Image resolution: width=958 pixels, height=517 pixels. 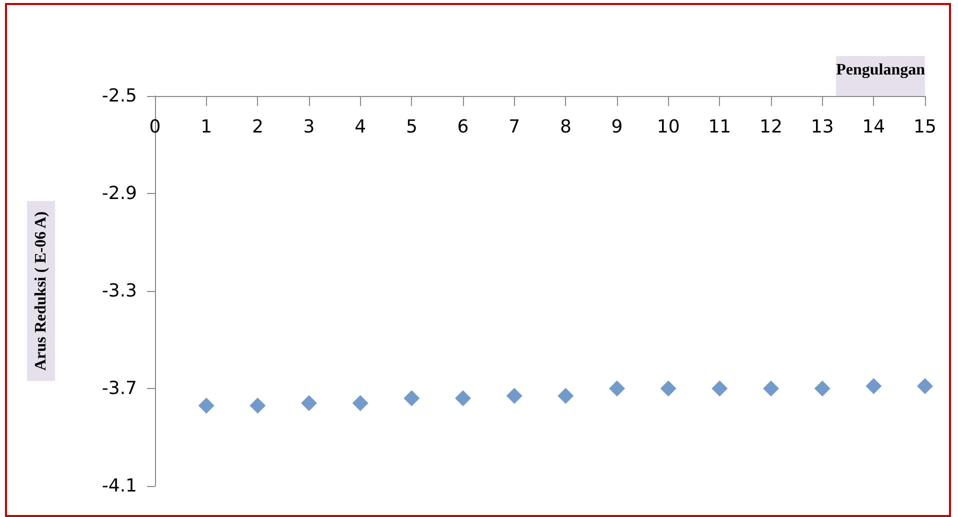 I want to click on x-tick-label: 4, so click(x=360, y=127).